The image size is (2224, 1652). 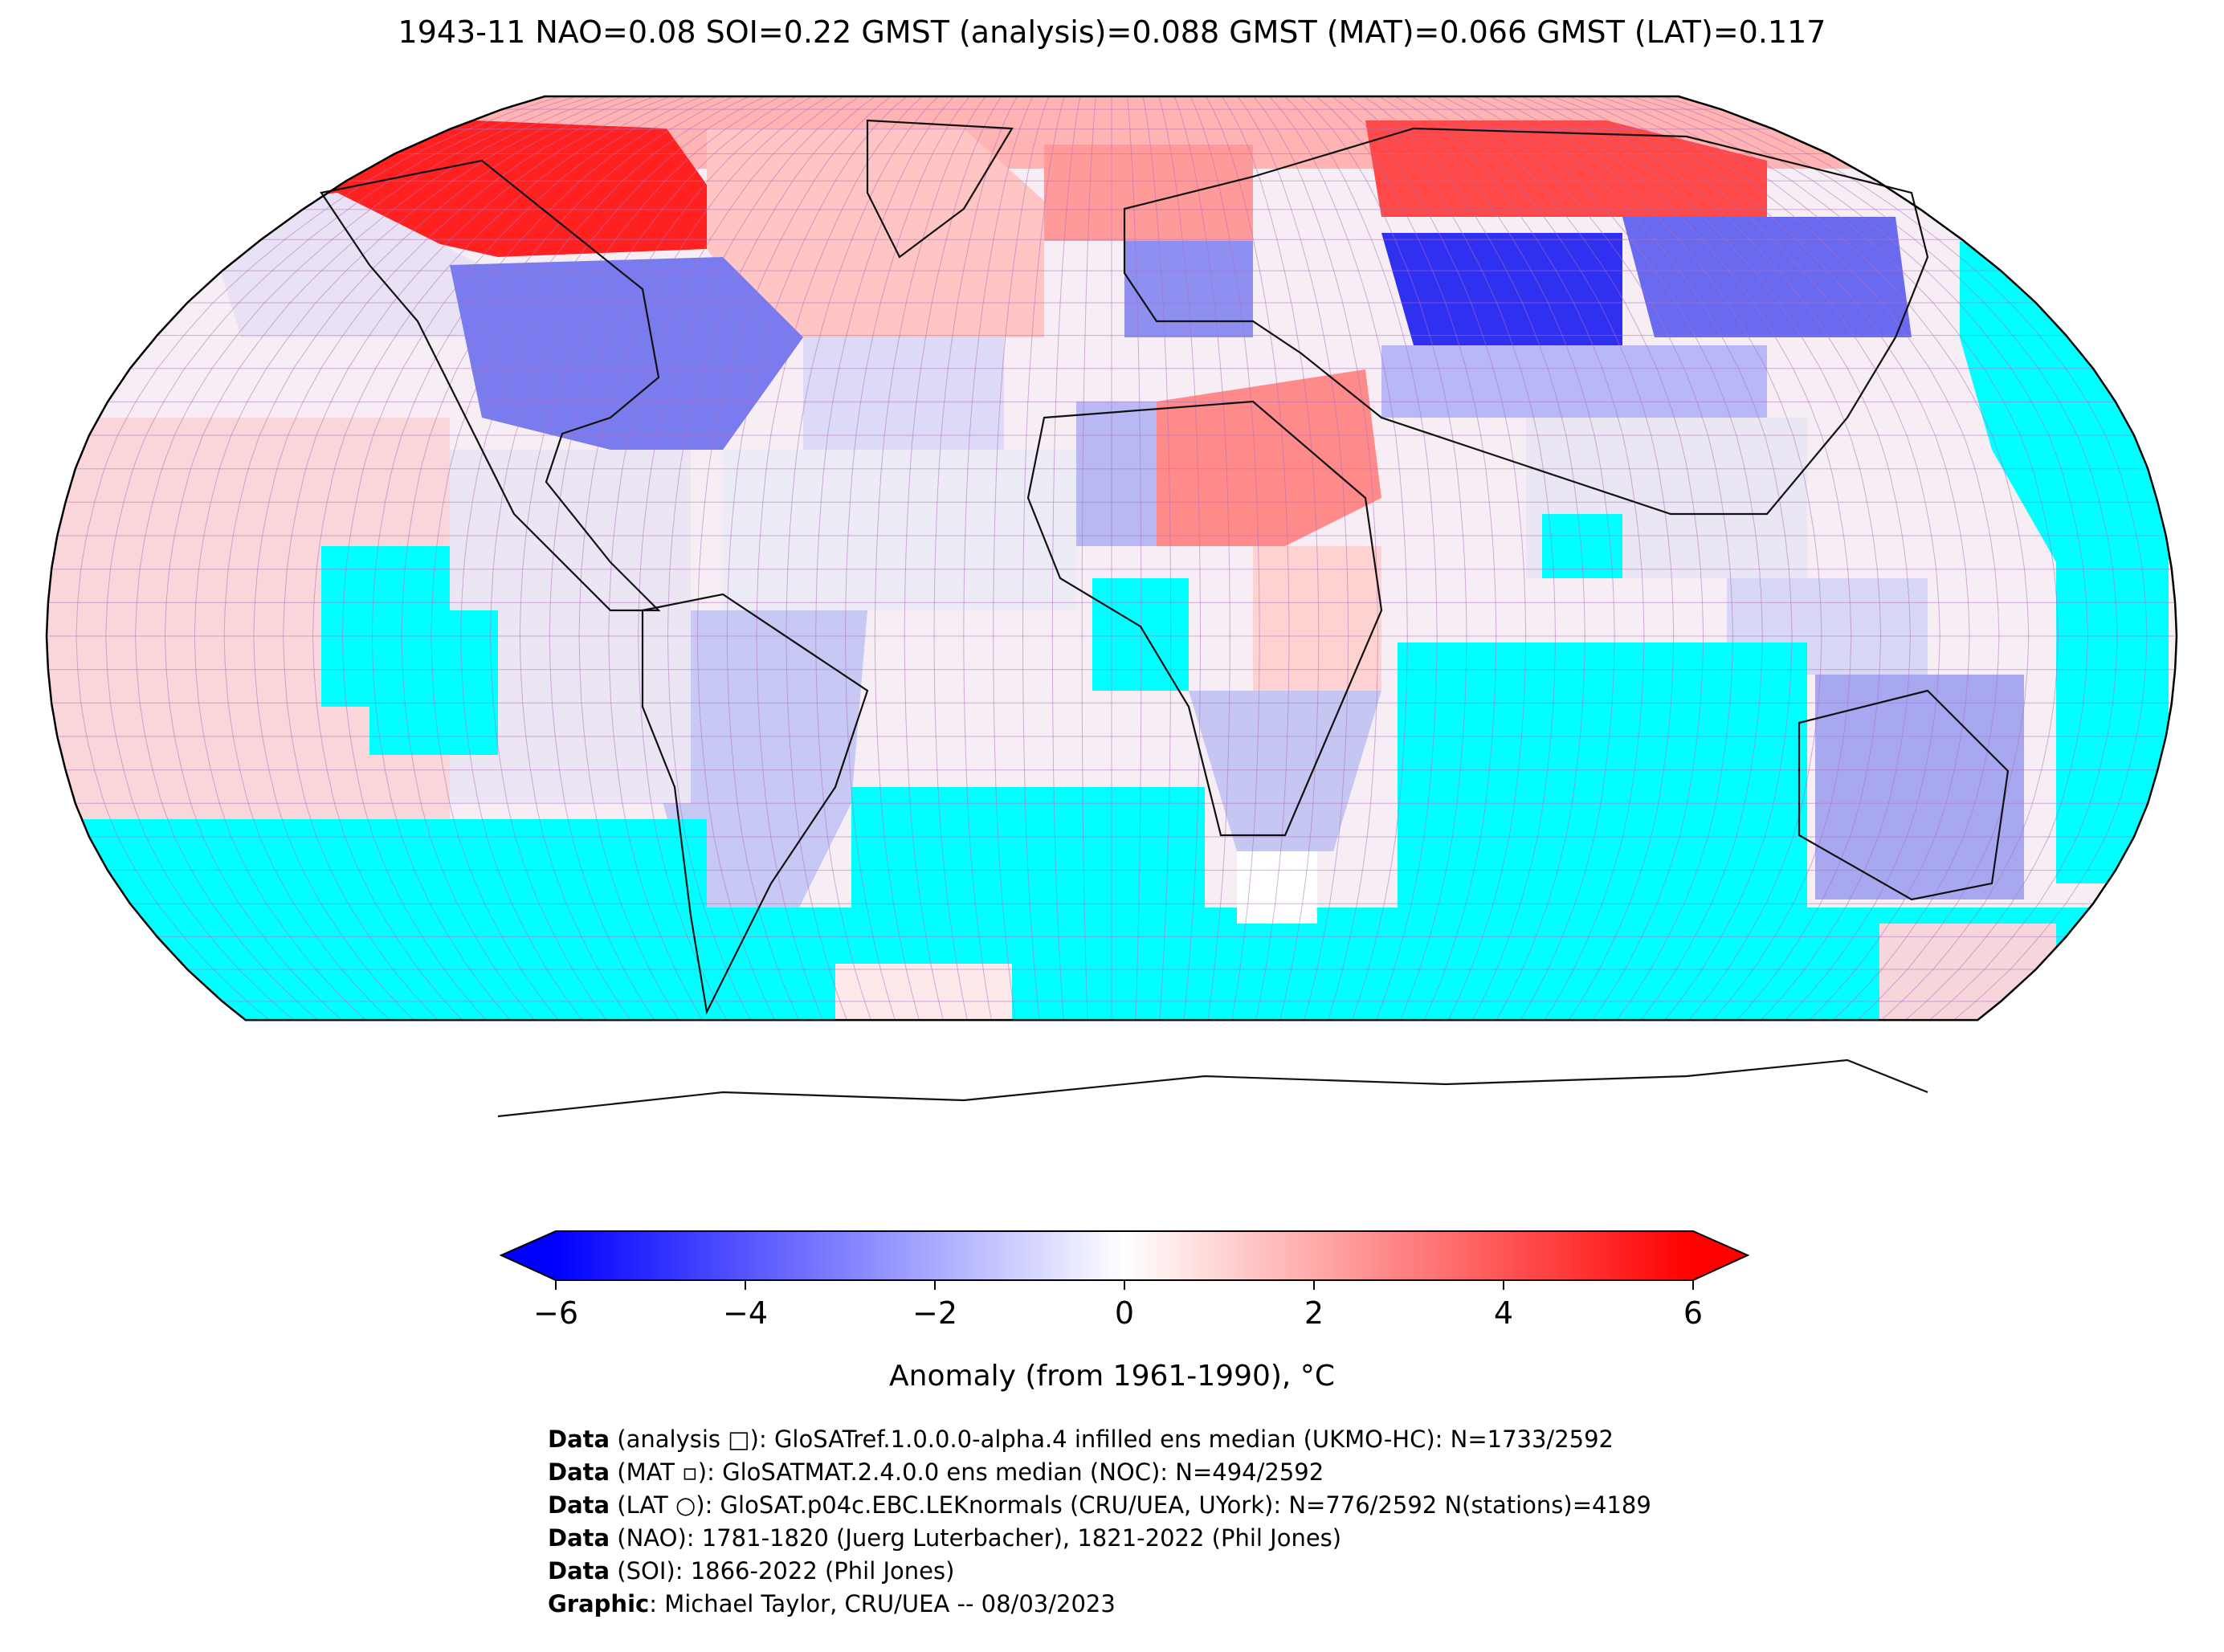 What do you see at coordinates (782, 1571) in the screenshot?
I see `credit-text: (SOI): 1866-2022 (Phil Jones)` at bounding box center [782, 1571].